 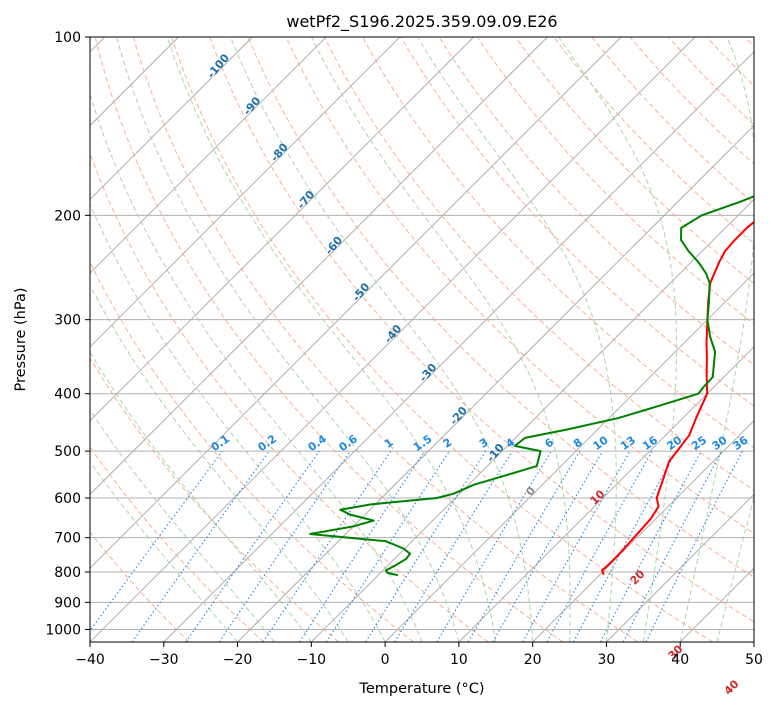 What do you see at coordinates (238, 660) in the screenshot?
I see `x-tick-label: −20` at bounding box center [238, 660].